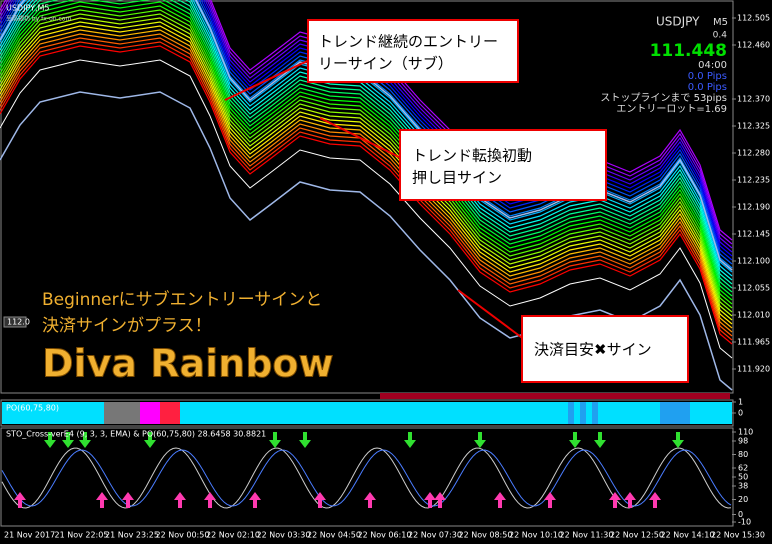 The width and height of the screenshot is (772, 548). Describe the element at coordinates (753, 288) in the screenshot. I see `y-tick-label: 112.055` at that location.